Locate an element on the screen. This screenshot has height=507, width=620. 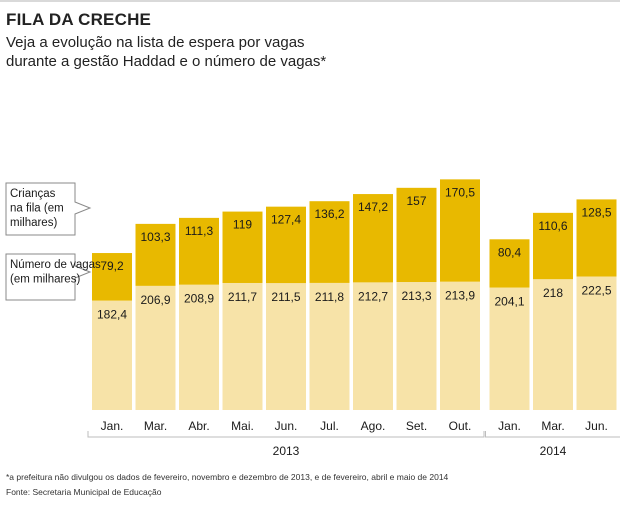
tick-label-2: Abr. is located at coordinates (198, 426).